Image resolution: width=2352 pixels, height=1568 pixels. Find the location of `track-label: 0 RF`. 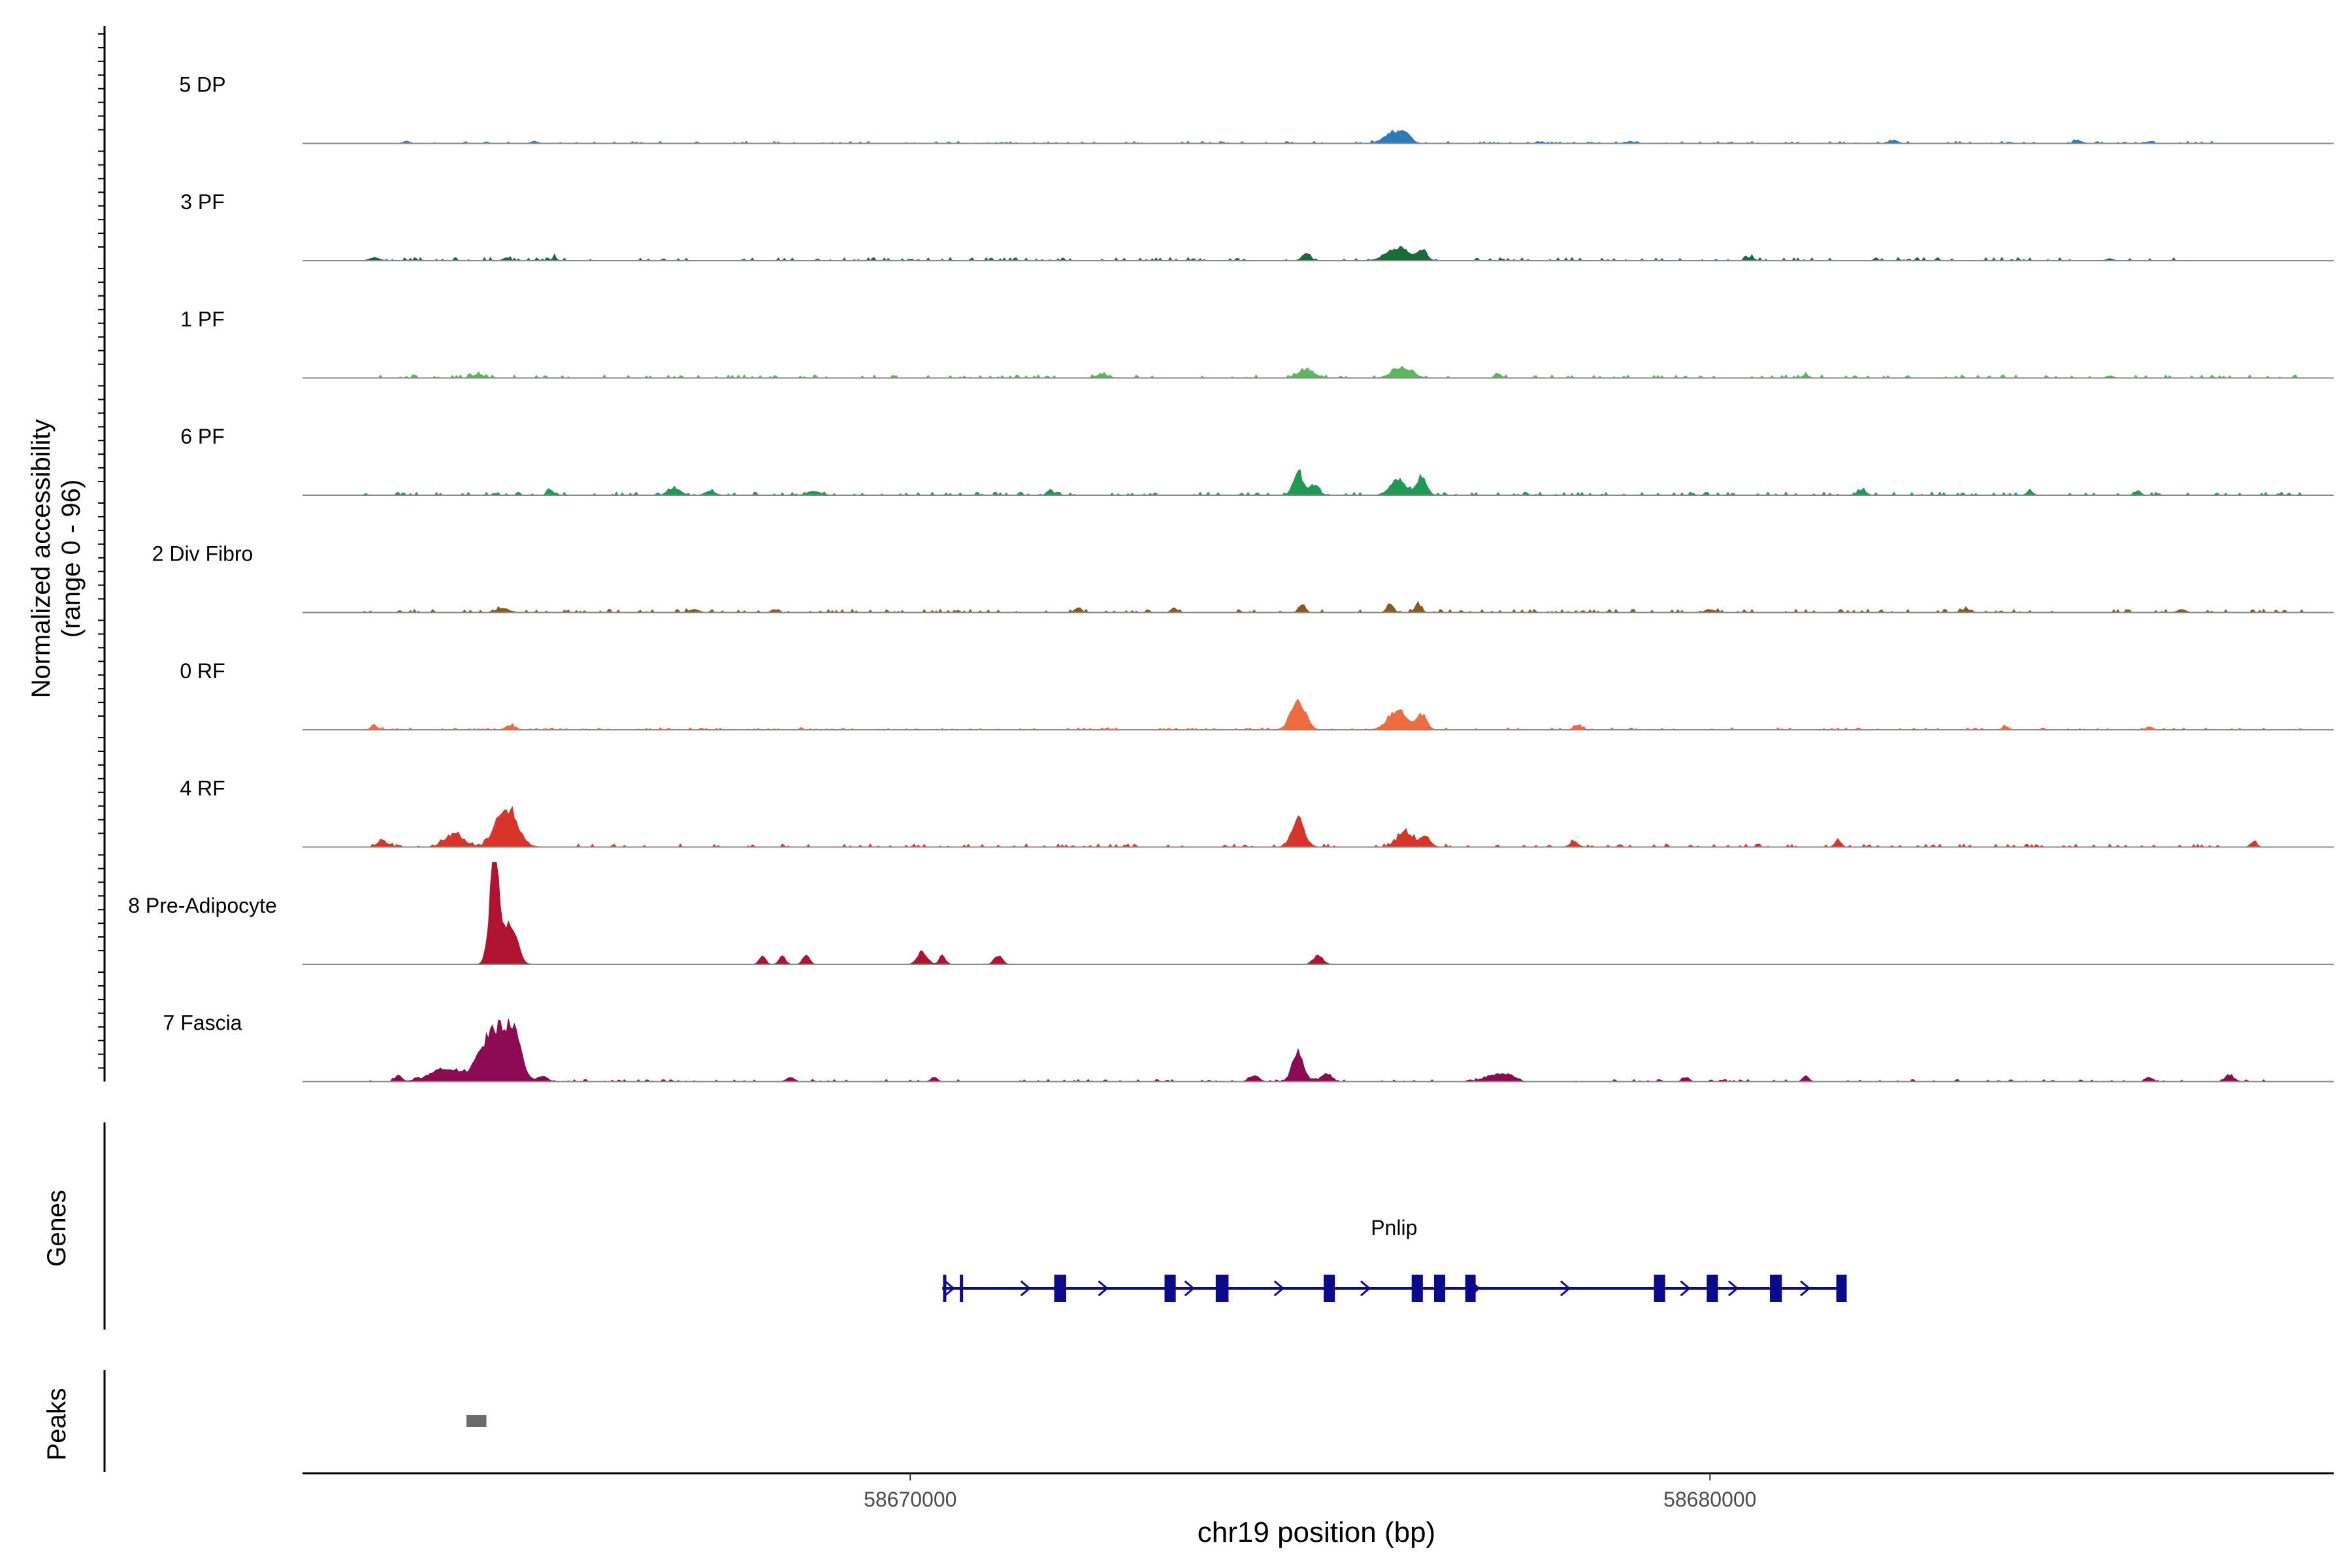

track-label: 0 RF is located at coordinates (202, 671).